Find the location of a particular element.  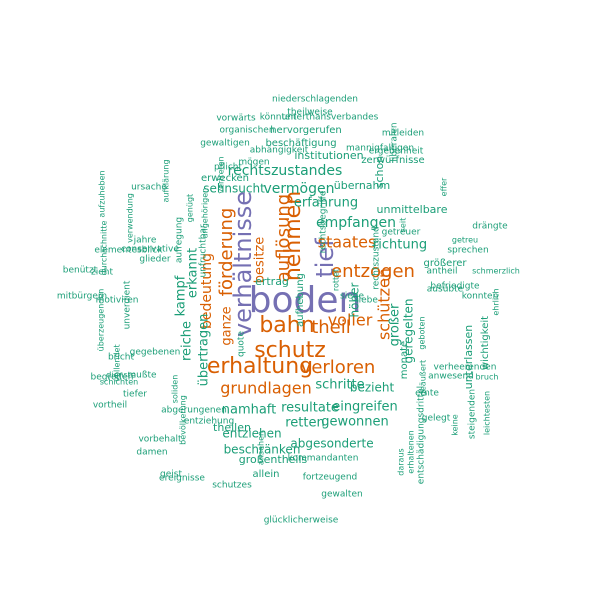

word-vertreten: vertreten is located at coordinates (221, 174).